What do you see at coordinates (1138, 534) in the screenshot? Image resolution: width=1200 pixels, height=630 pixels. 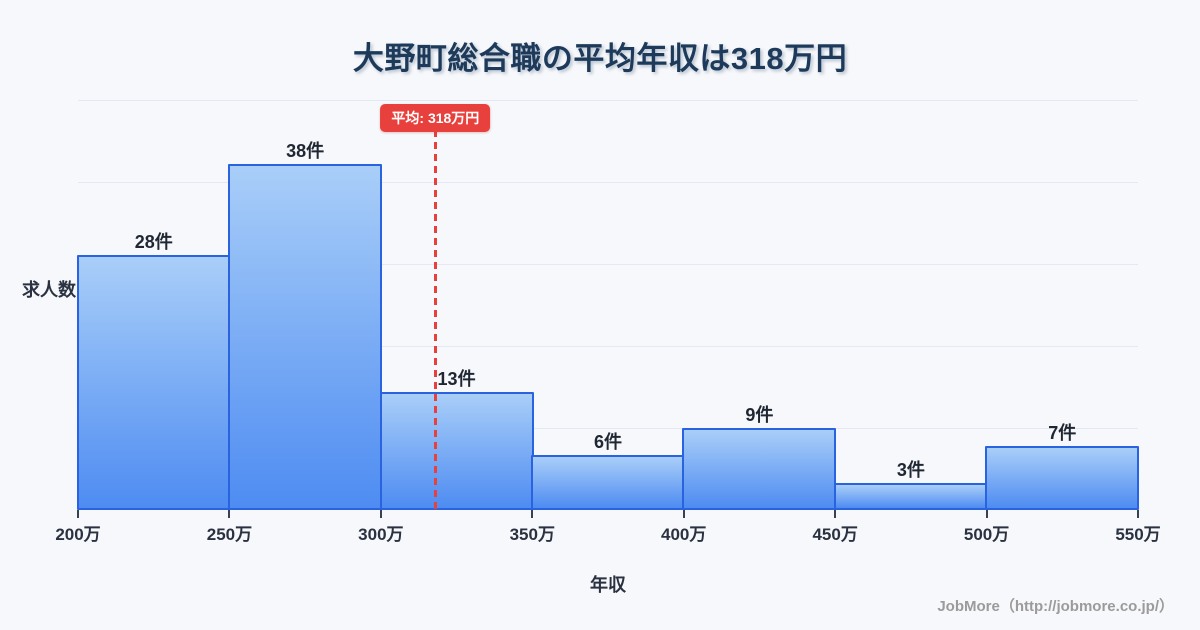 I see `x-tick-label: 550万` at bounding box center [1138, 534].